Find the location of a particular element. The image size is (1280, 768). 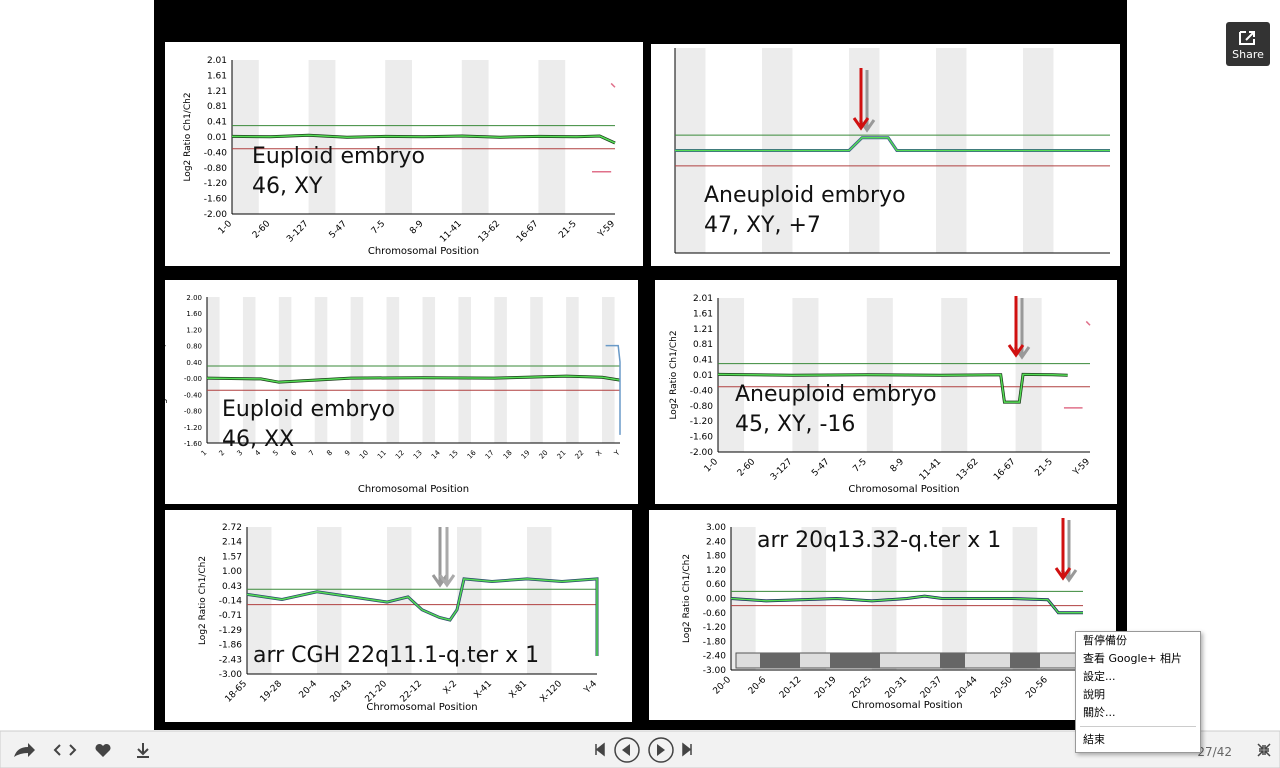

annotation: arr 20q13.32-q.ter x 1 is located at coordinates (879, 540).